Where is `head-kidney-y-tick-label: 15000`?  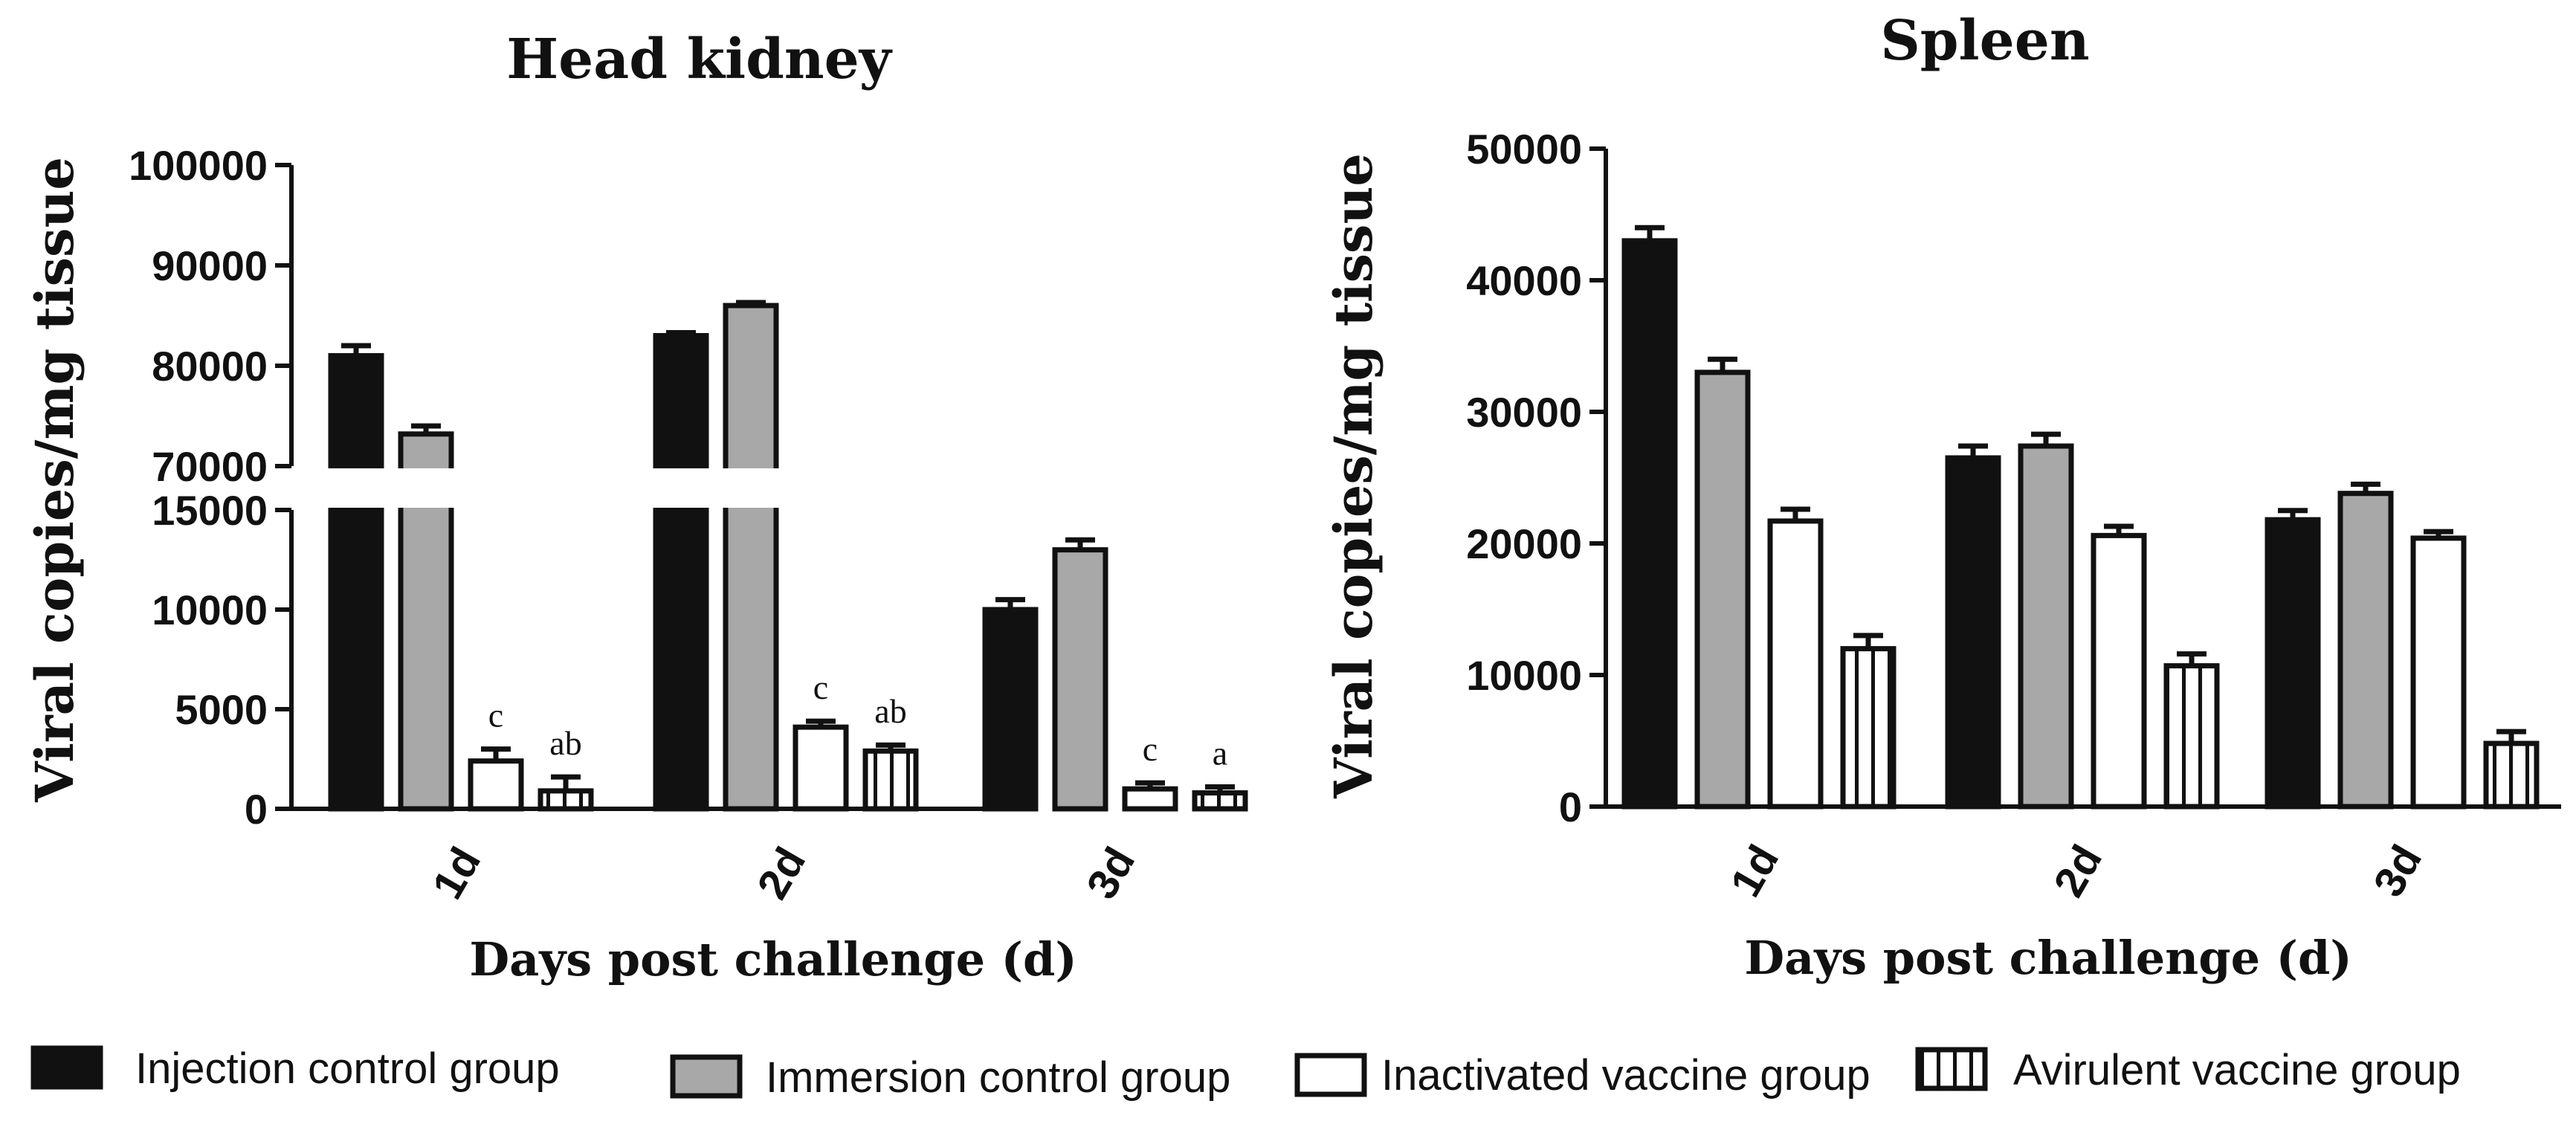
head-kidney-y-tick-label: 15000 is located at coordinates (210, 510).